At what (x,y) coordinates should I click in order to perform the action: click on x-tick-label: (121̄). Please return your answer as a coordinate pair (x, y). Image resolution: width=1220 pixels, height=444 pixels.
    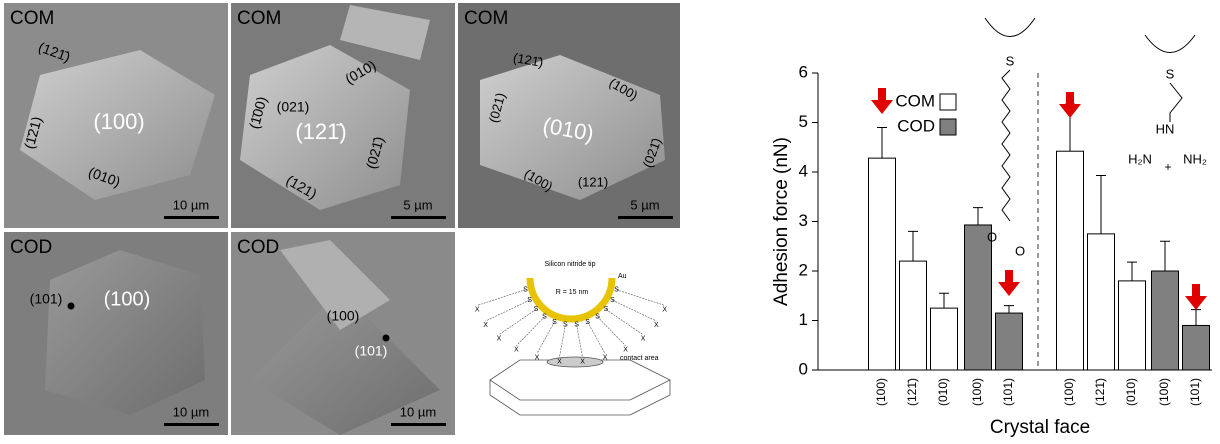
    Looking at the image, I should click on (1100, 392).